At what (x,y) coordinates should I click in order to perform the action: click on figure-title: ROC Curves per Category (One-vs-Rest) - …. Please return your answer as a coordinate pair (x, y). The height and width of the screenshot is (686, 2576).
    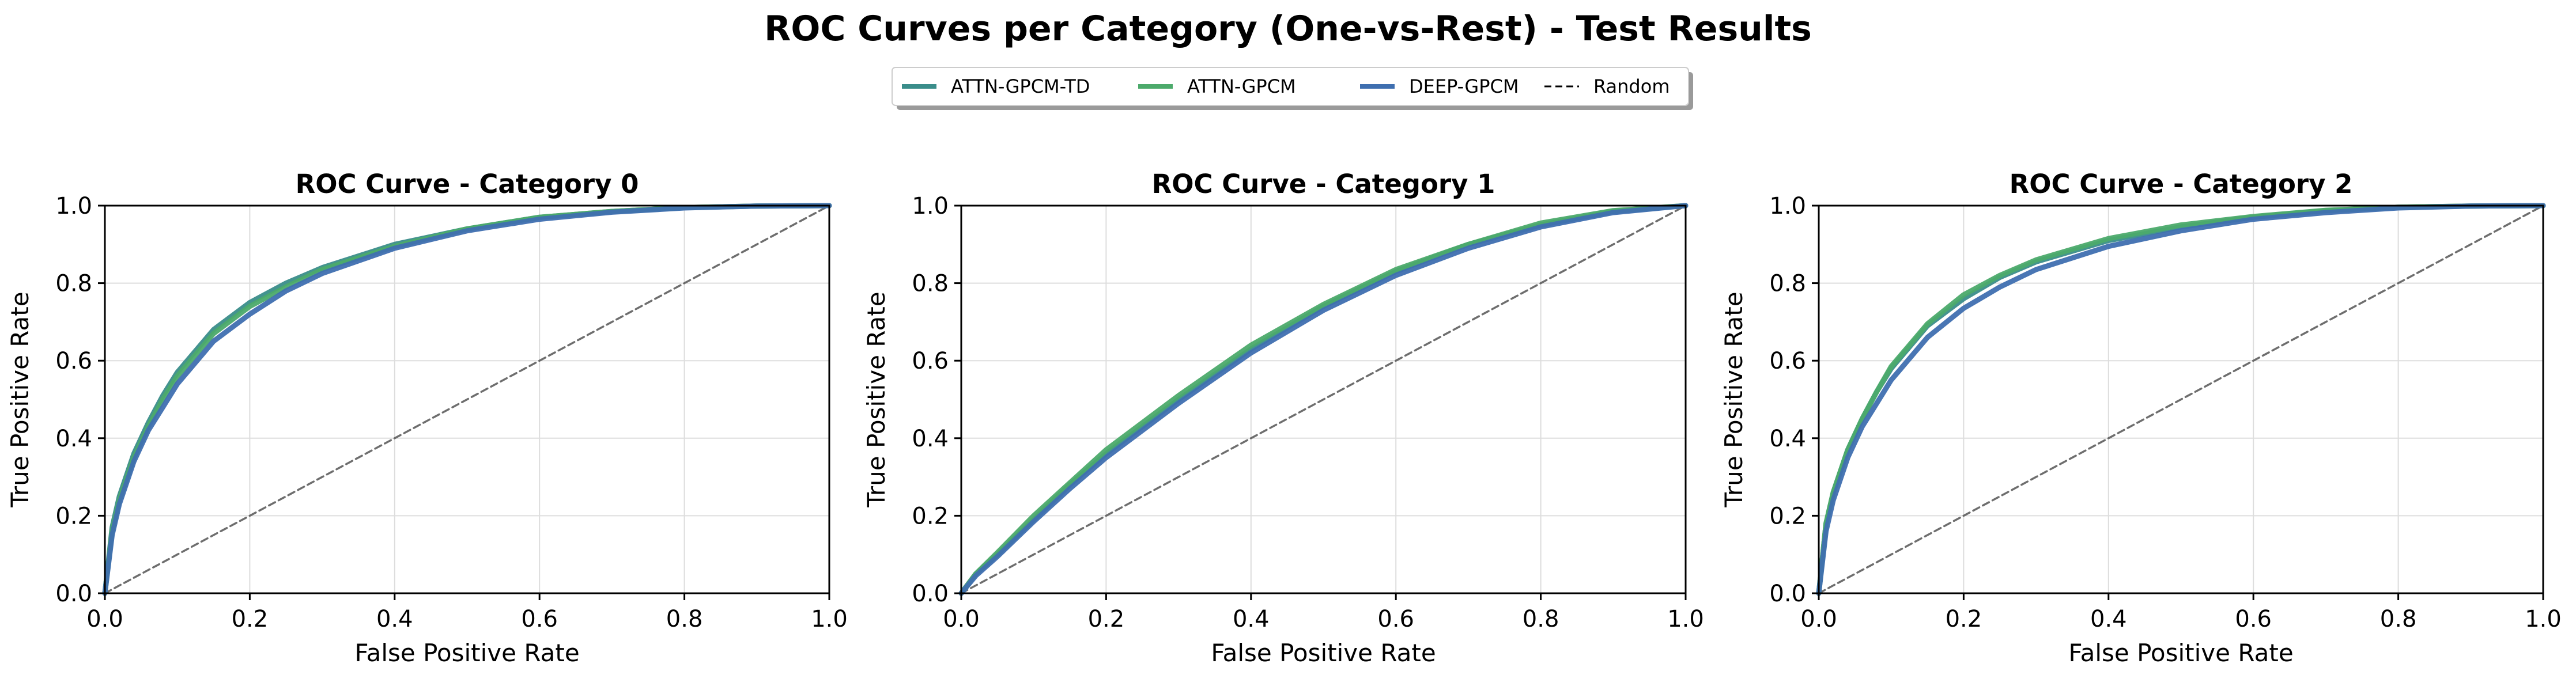
    Looking at the image, I should click on (1288, 29).